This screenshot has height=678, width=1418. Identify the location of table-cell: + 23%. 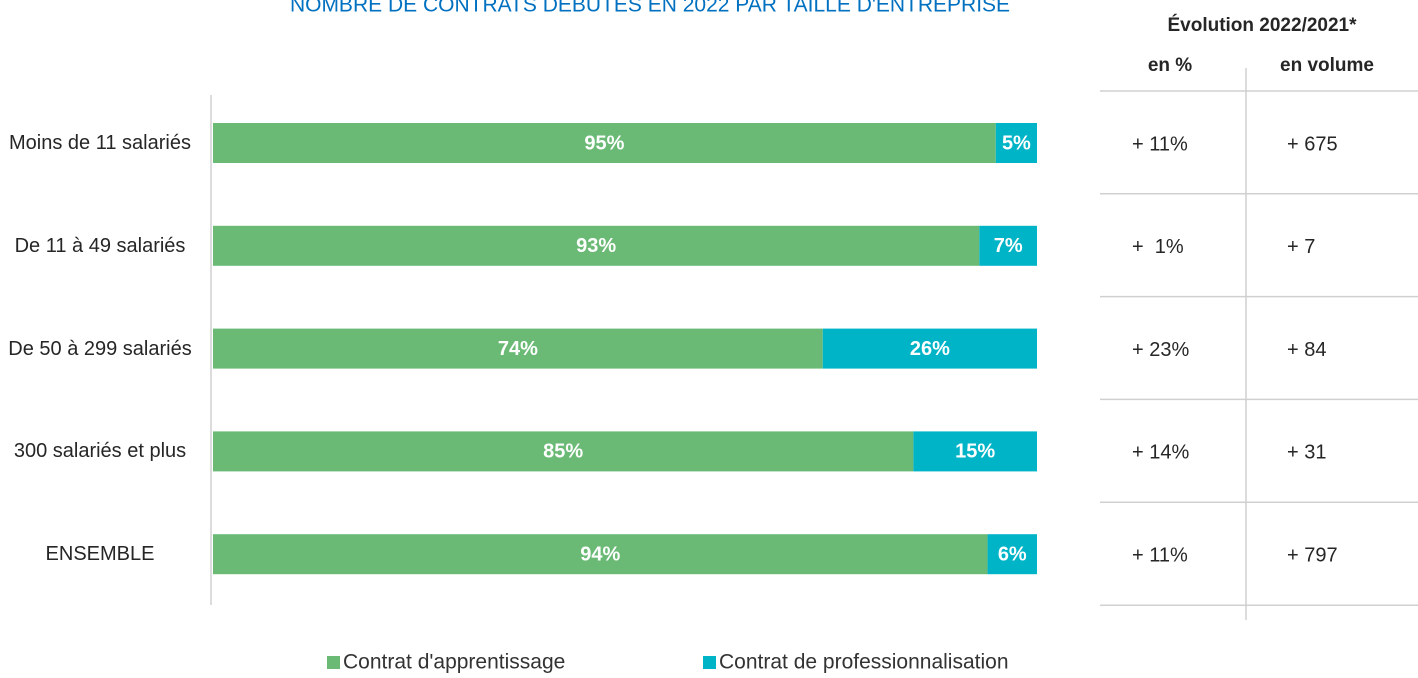
(1160, 350).